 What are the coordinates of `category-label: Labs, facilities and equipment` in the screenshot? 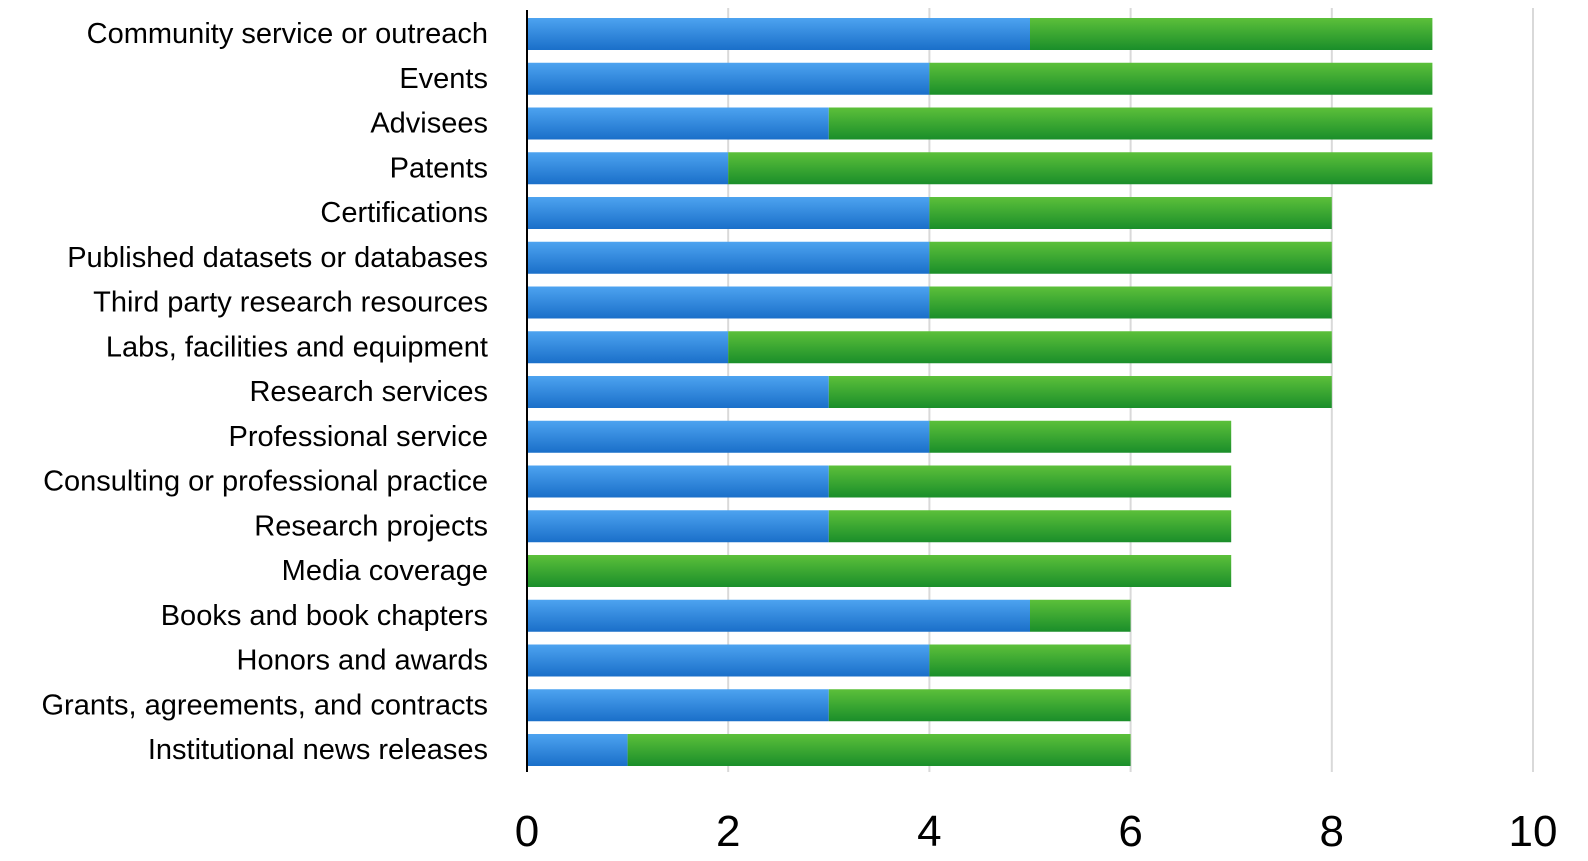 It's located at (297, 347).